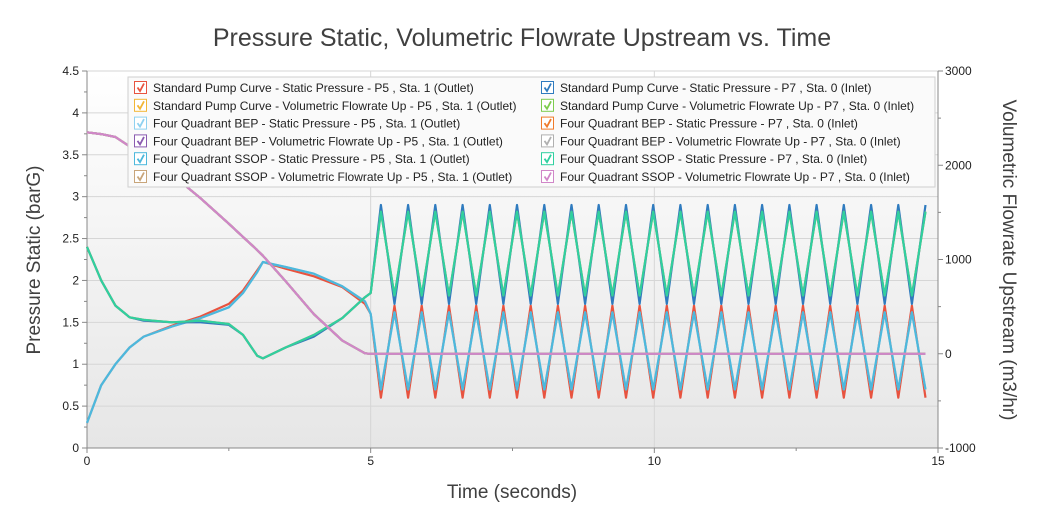  Describe the element at coordinates (87, 461) in the screenshot. I see `x-tick-label: 0` at that location.